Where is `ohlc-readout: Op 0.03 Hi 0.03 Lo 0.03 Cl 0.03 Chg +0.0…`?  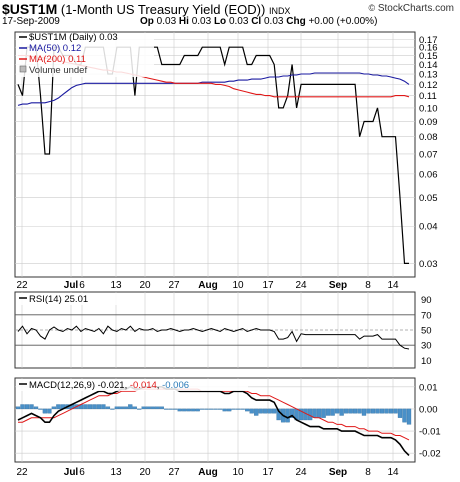
ohlc-readout: Op 0.03 Hi 0.03 Lo 0.03 Cl 0.03 Chg +0.0… is located at coordinates (258, 21).